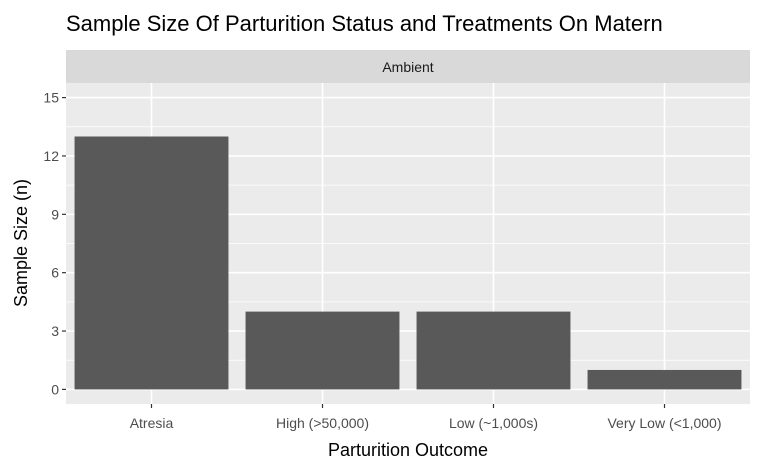 Image resolution: width=762 pixels, height=470 pixels. Describe the element at coordinates (322, 423) in the screenshot. I see `x-tick-label: High (>50,000)` at that location.